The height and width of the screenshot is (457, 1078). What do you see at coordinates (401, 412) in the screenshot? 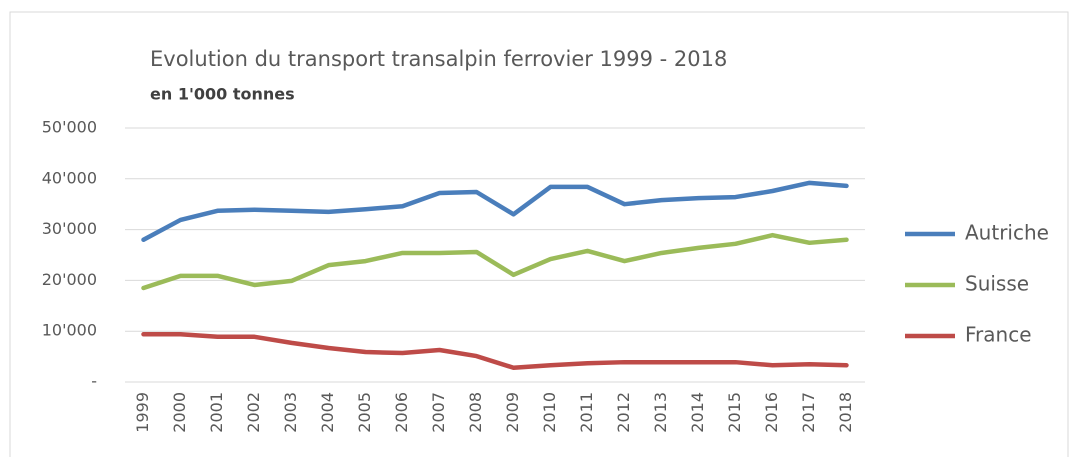
I see `x-tick-label: 2006` at bounding box center [401, 412].